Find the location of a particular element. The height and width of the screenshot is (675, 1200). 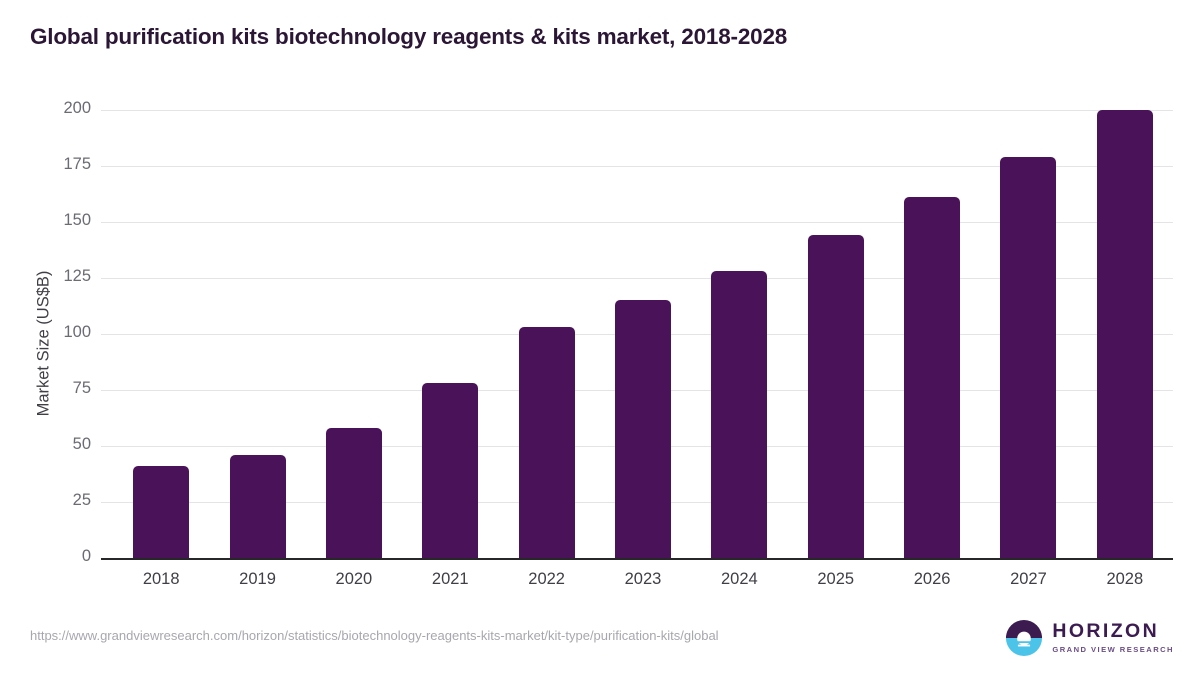

y-gridline: 125 is located at coordinates (600, 276).